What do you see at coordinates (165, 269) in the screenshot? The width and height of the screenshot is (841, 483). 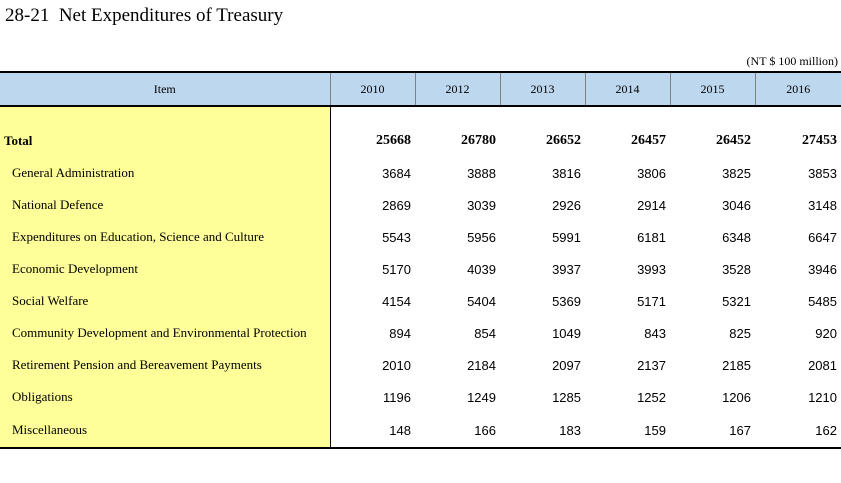 I see `row-label: Economic Development` at bounding box center [165, 269].